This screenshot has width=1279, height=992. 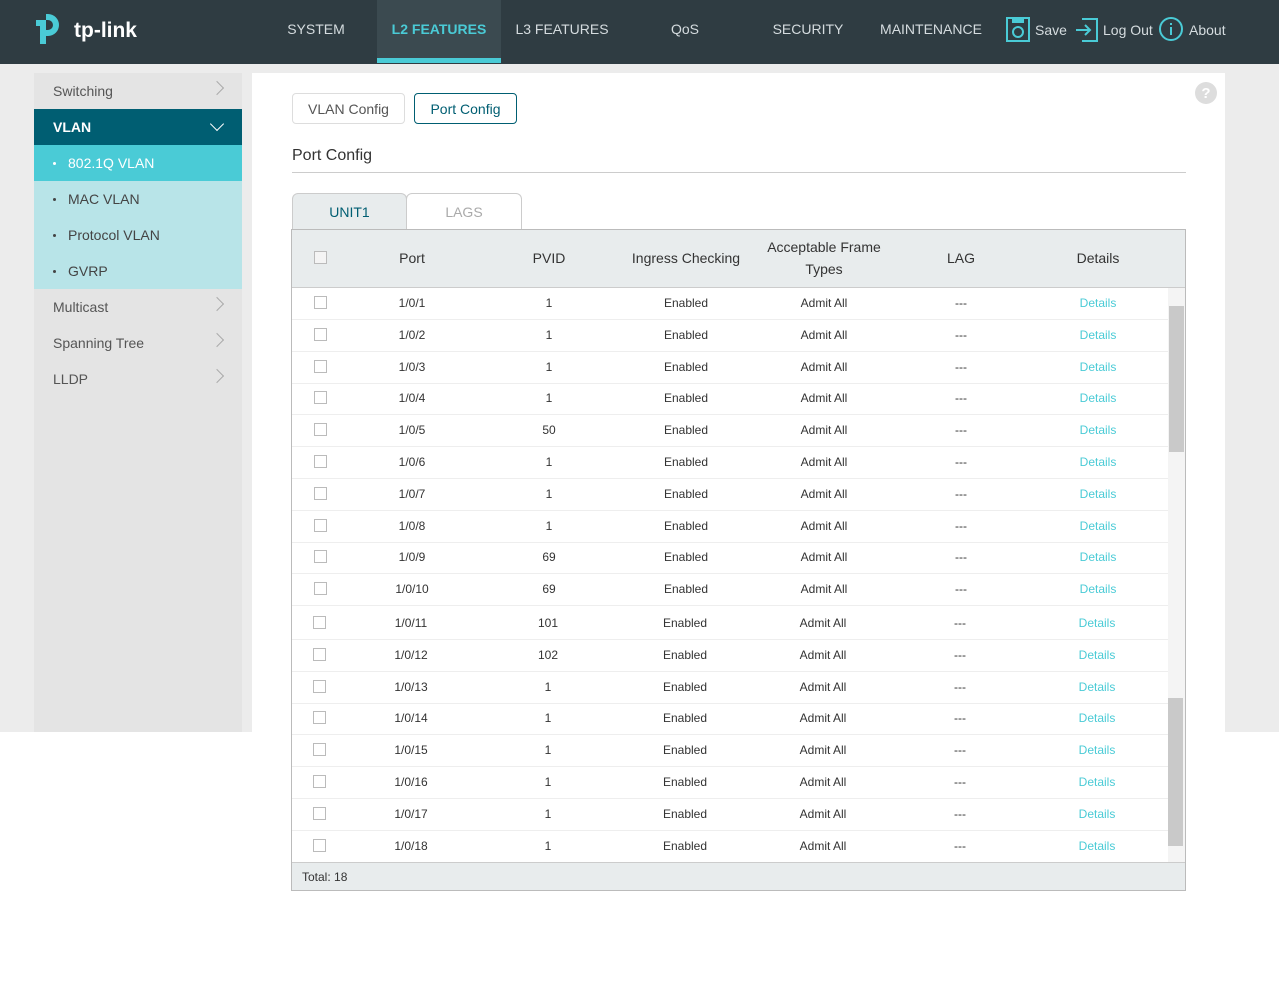 What do you see at coordinates (412, 589) in the screenshot?
I see `cell: 1/0/10` at bounding box center [412, 589].